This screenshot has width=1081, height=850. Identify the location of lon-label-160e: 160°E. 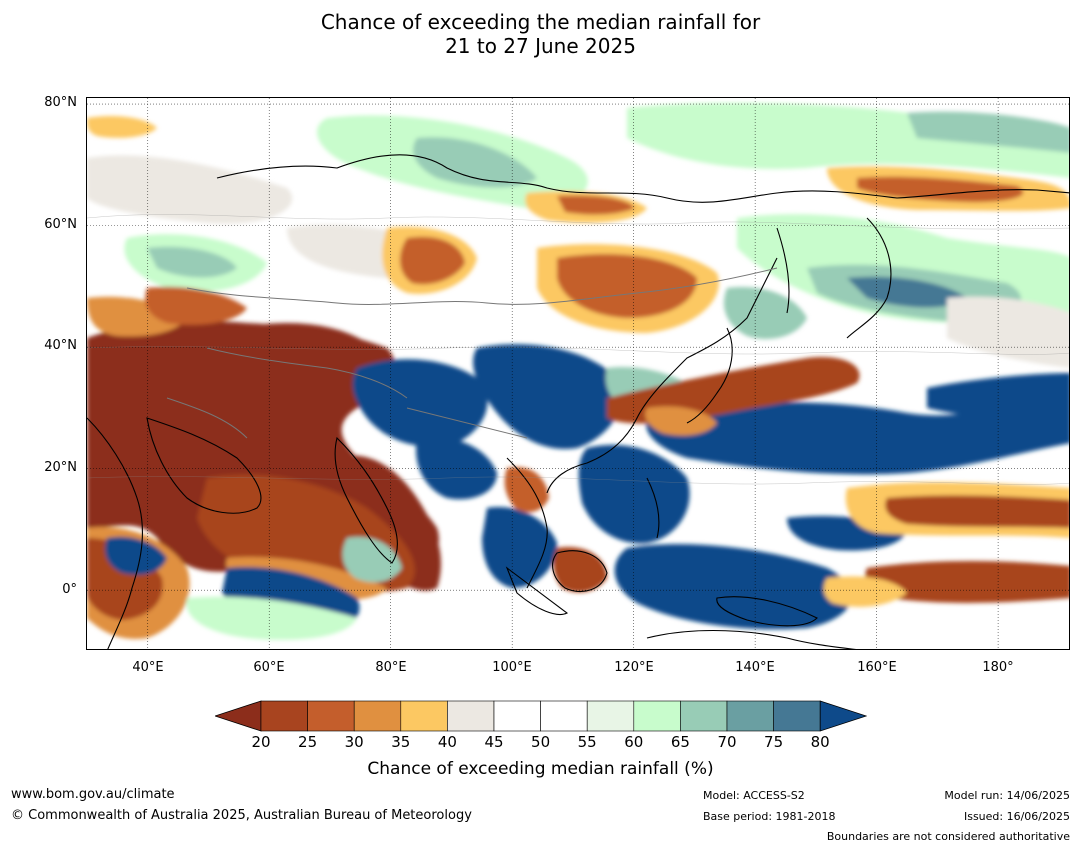
(877, 667).